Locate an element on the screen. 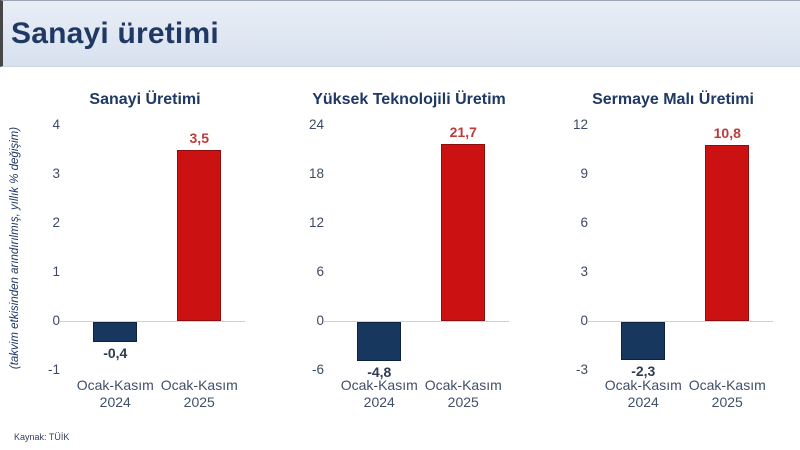 The height and width of the screenshot is (450, 800). bar-value-label: 10,8 is located at coordinates (727, 132).